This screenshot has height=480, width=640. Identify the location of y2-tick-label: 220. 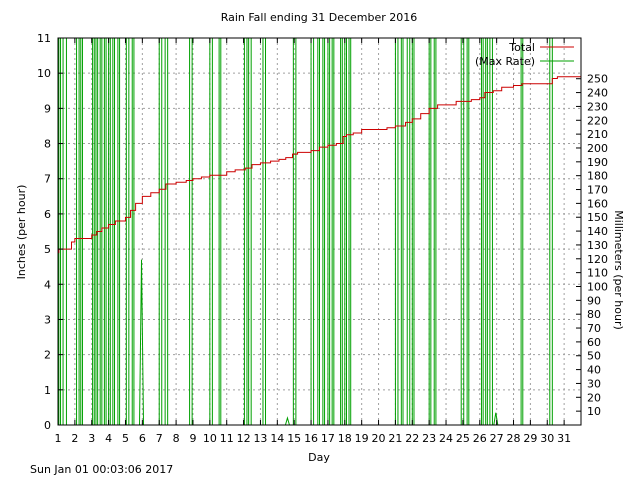
(597, 120).